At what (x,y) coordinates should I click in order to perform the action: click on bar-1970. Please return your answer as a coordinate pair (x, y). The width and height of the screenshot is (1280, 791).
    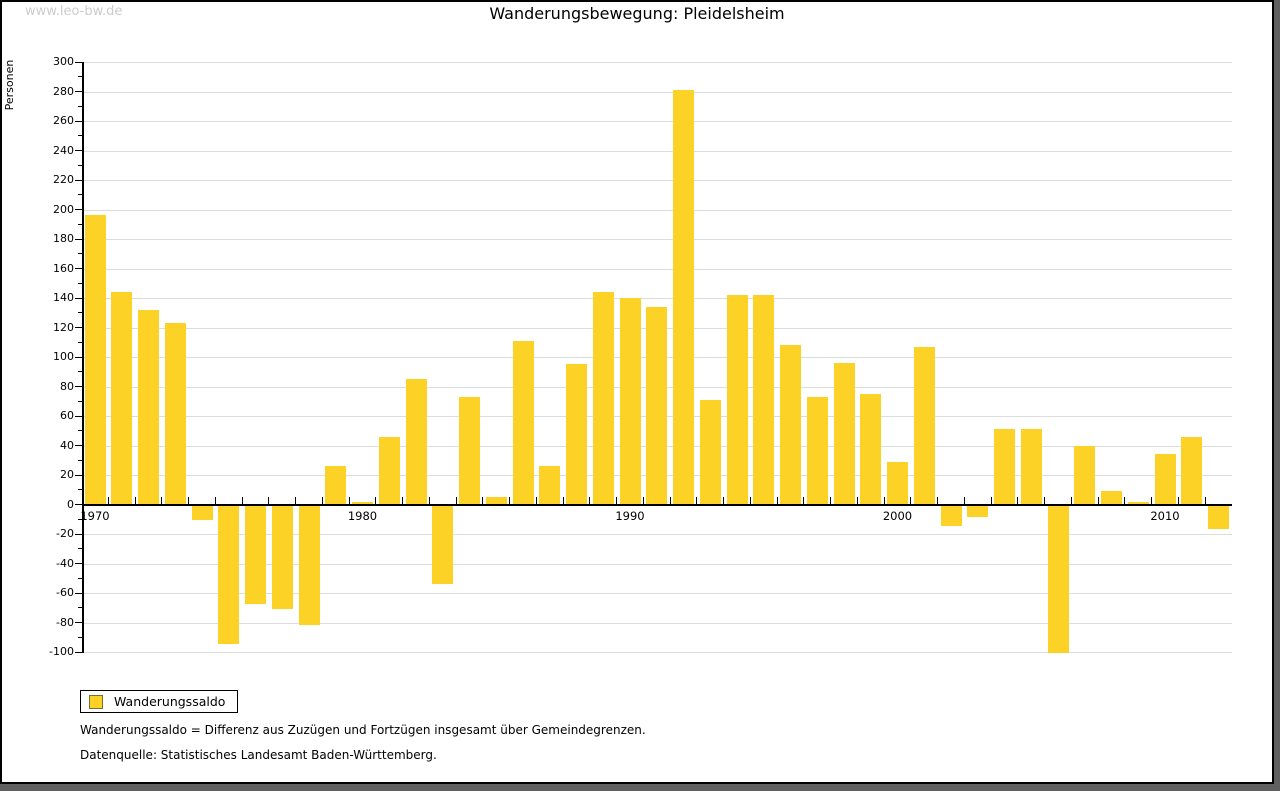
    Looking at the image, I should click on (95, 360).